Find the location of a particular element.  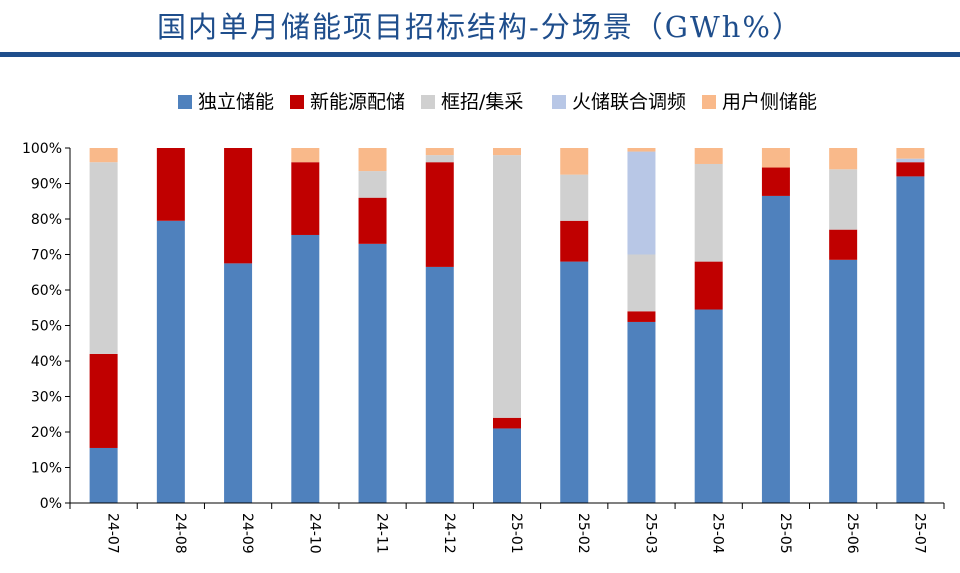

y-tick-label: 80% is located at coordinates (46, 220).